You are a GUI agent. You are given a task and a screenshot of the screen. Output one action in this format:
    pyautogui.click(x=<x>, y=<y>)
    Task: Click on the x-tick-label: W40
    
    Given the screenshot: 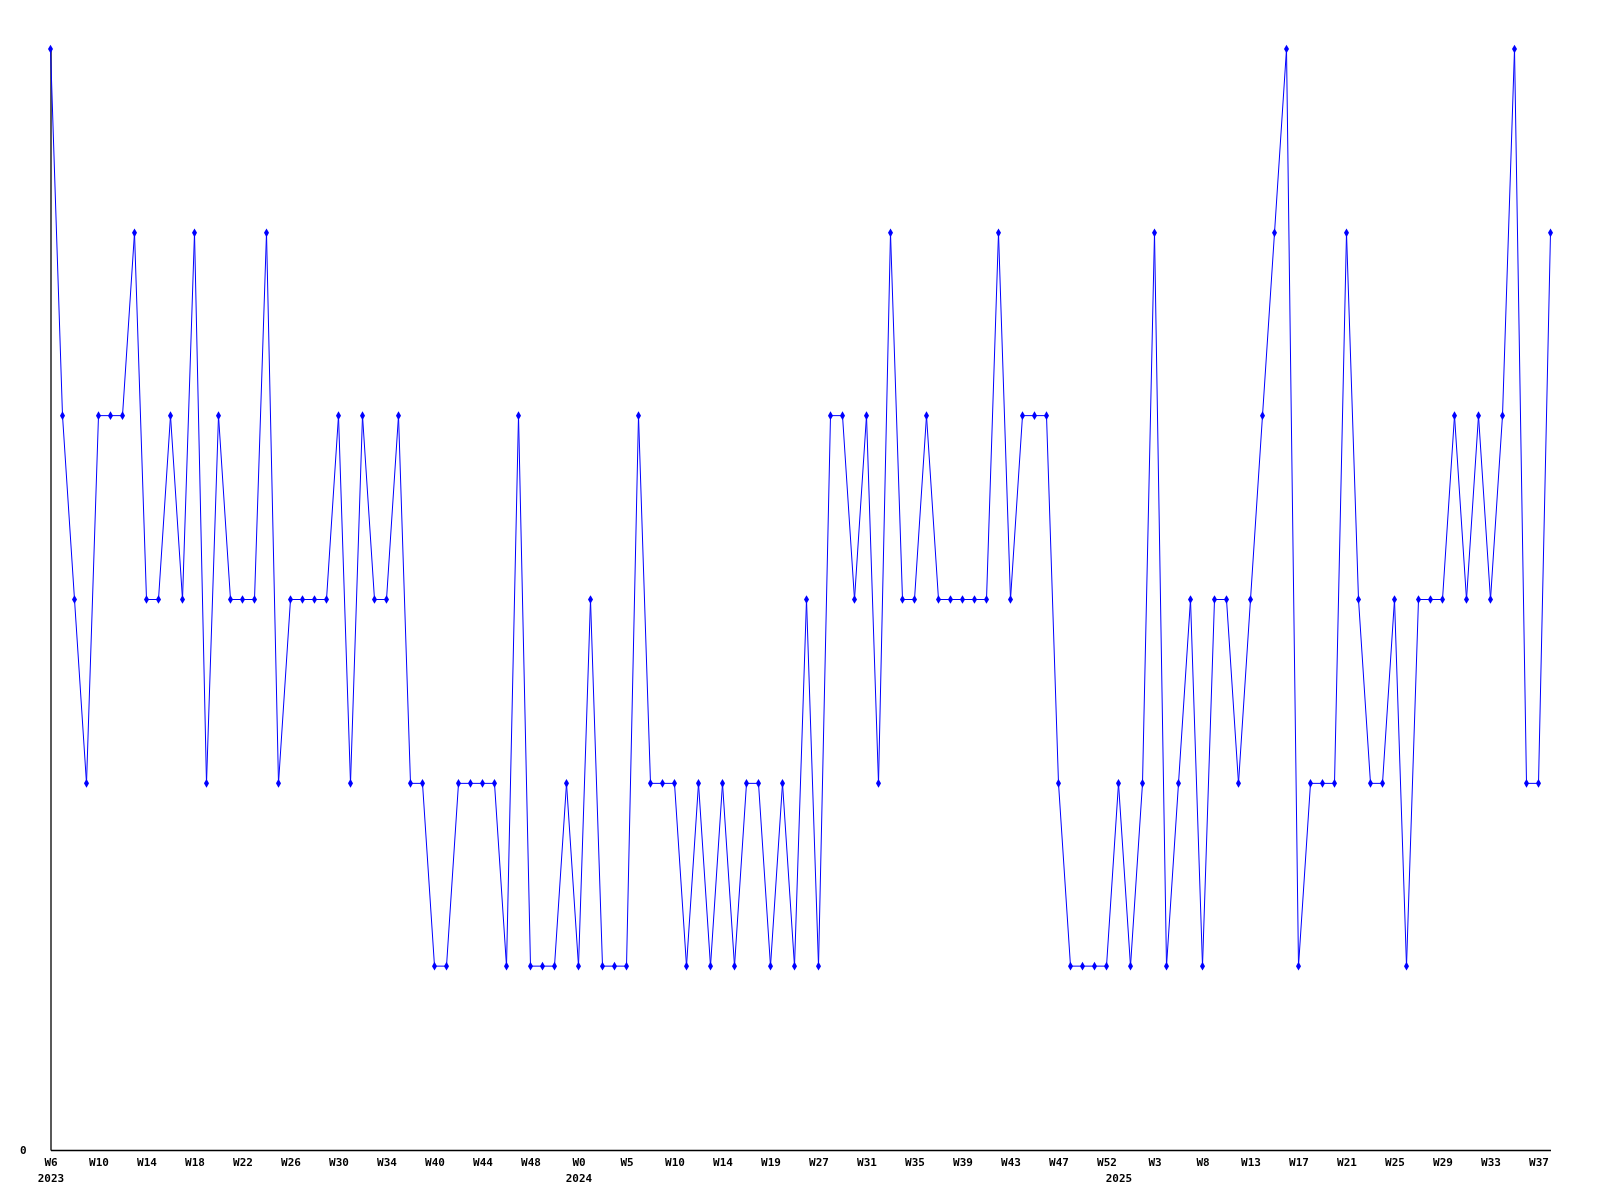 What is the action you would take?
    pyautogui.click(x=435, y=1162)
    